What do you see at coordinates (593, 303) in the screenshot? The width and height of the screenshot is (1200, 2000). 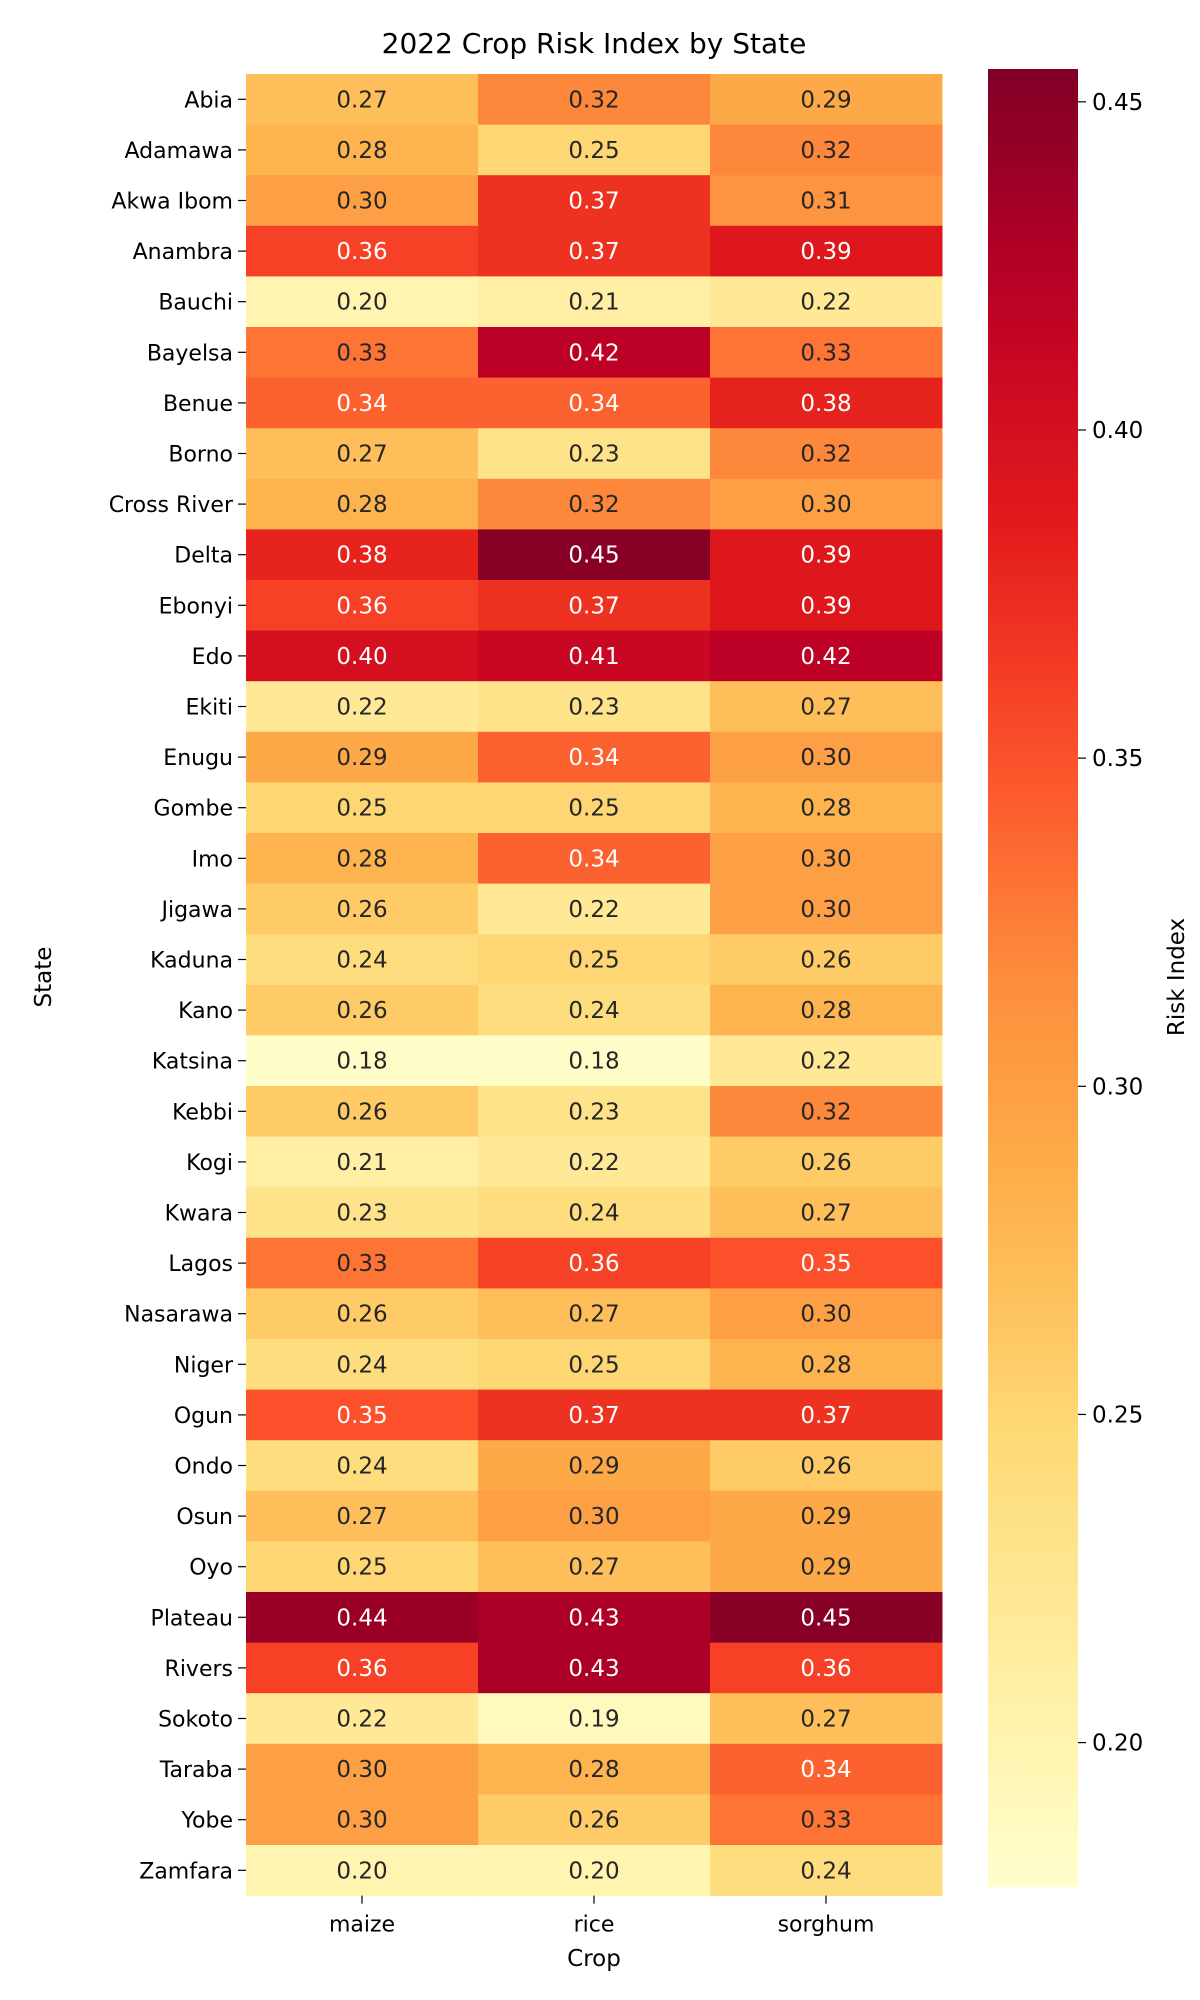 I see `cell-value-label: 0.21` at bounding box center [593, 303].